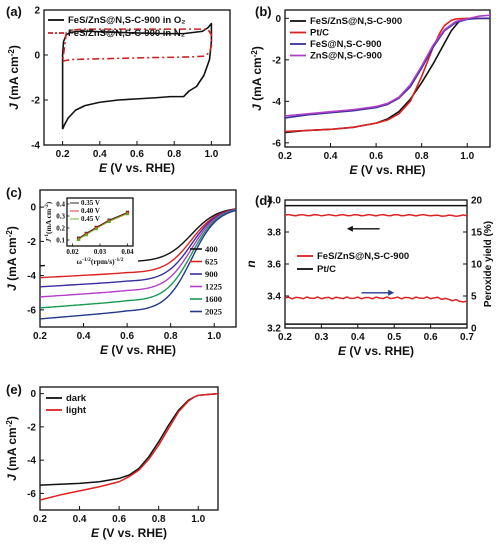  What do you see at coordinates (477, 265) in the screenshot?
I see `y2-tick-label: 10` at bounding box center [477, 265].